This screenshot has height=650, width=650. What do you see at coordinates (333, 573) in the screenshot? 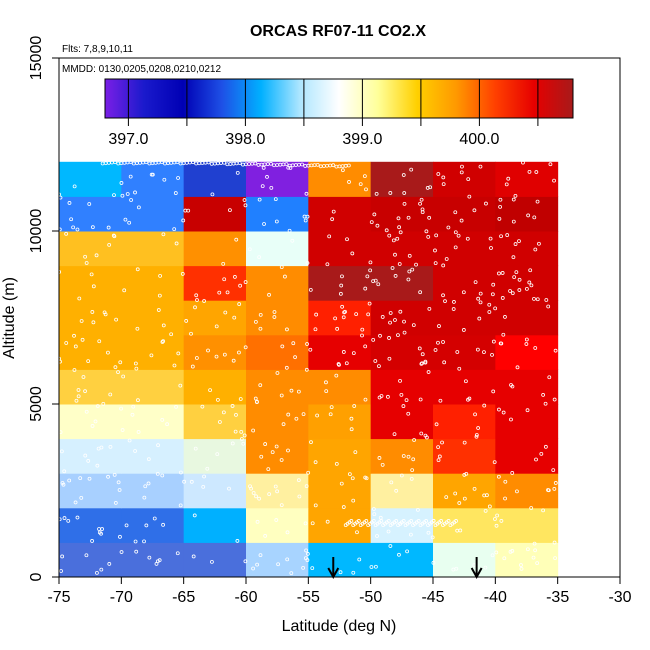
I see `arrow-head` at bounding box center [333, 573].